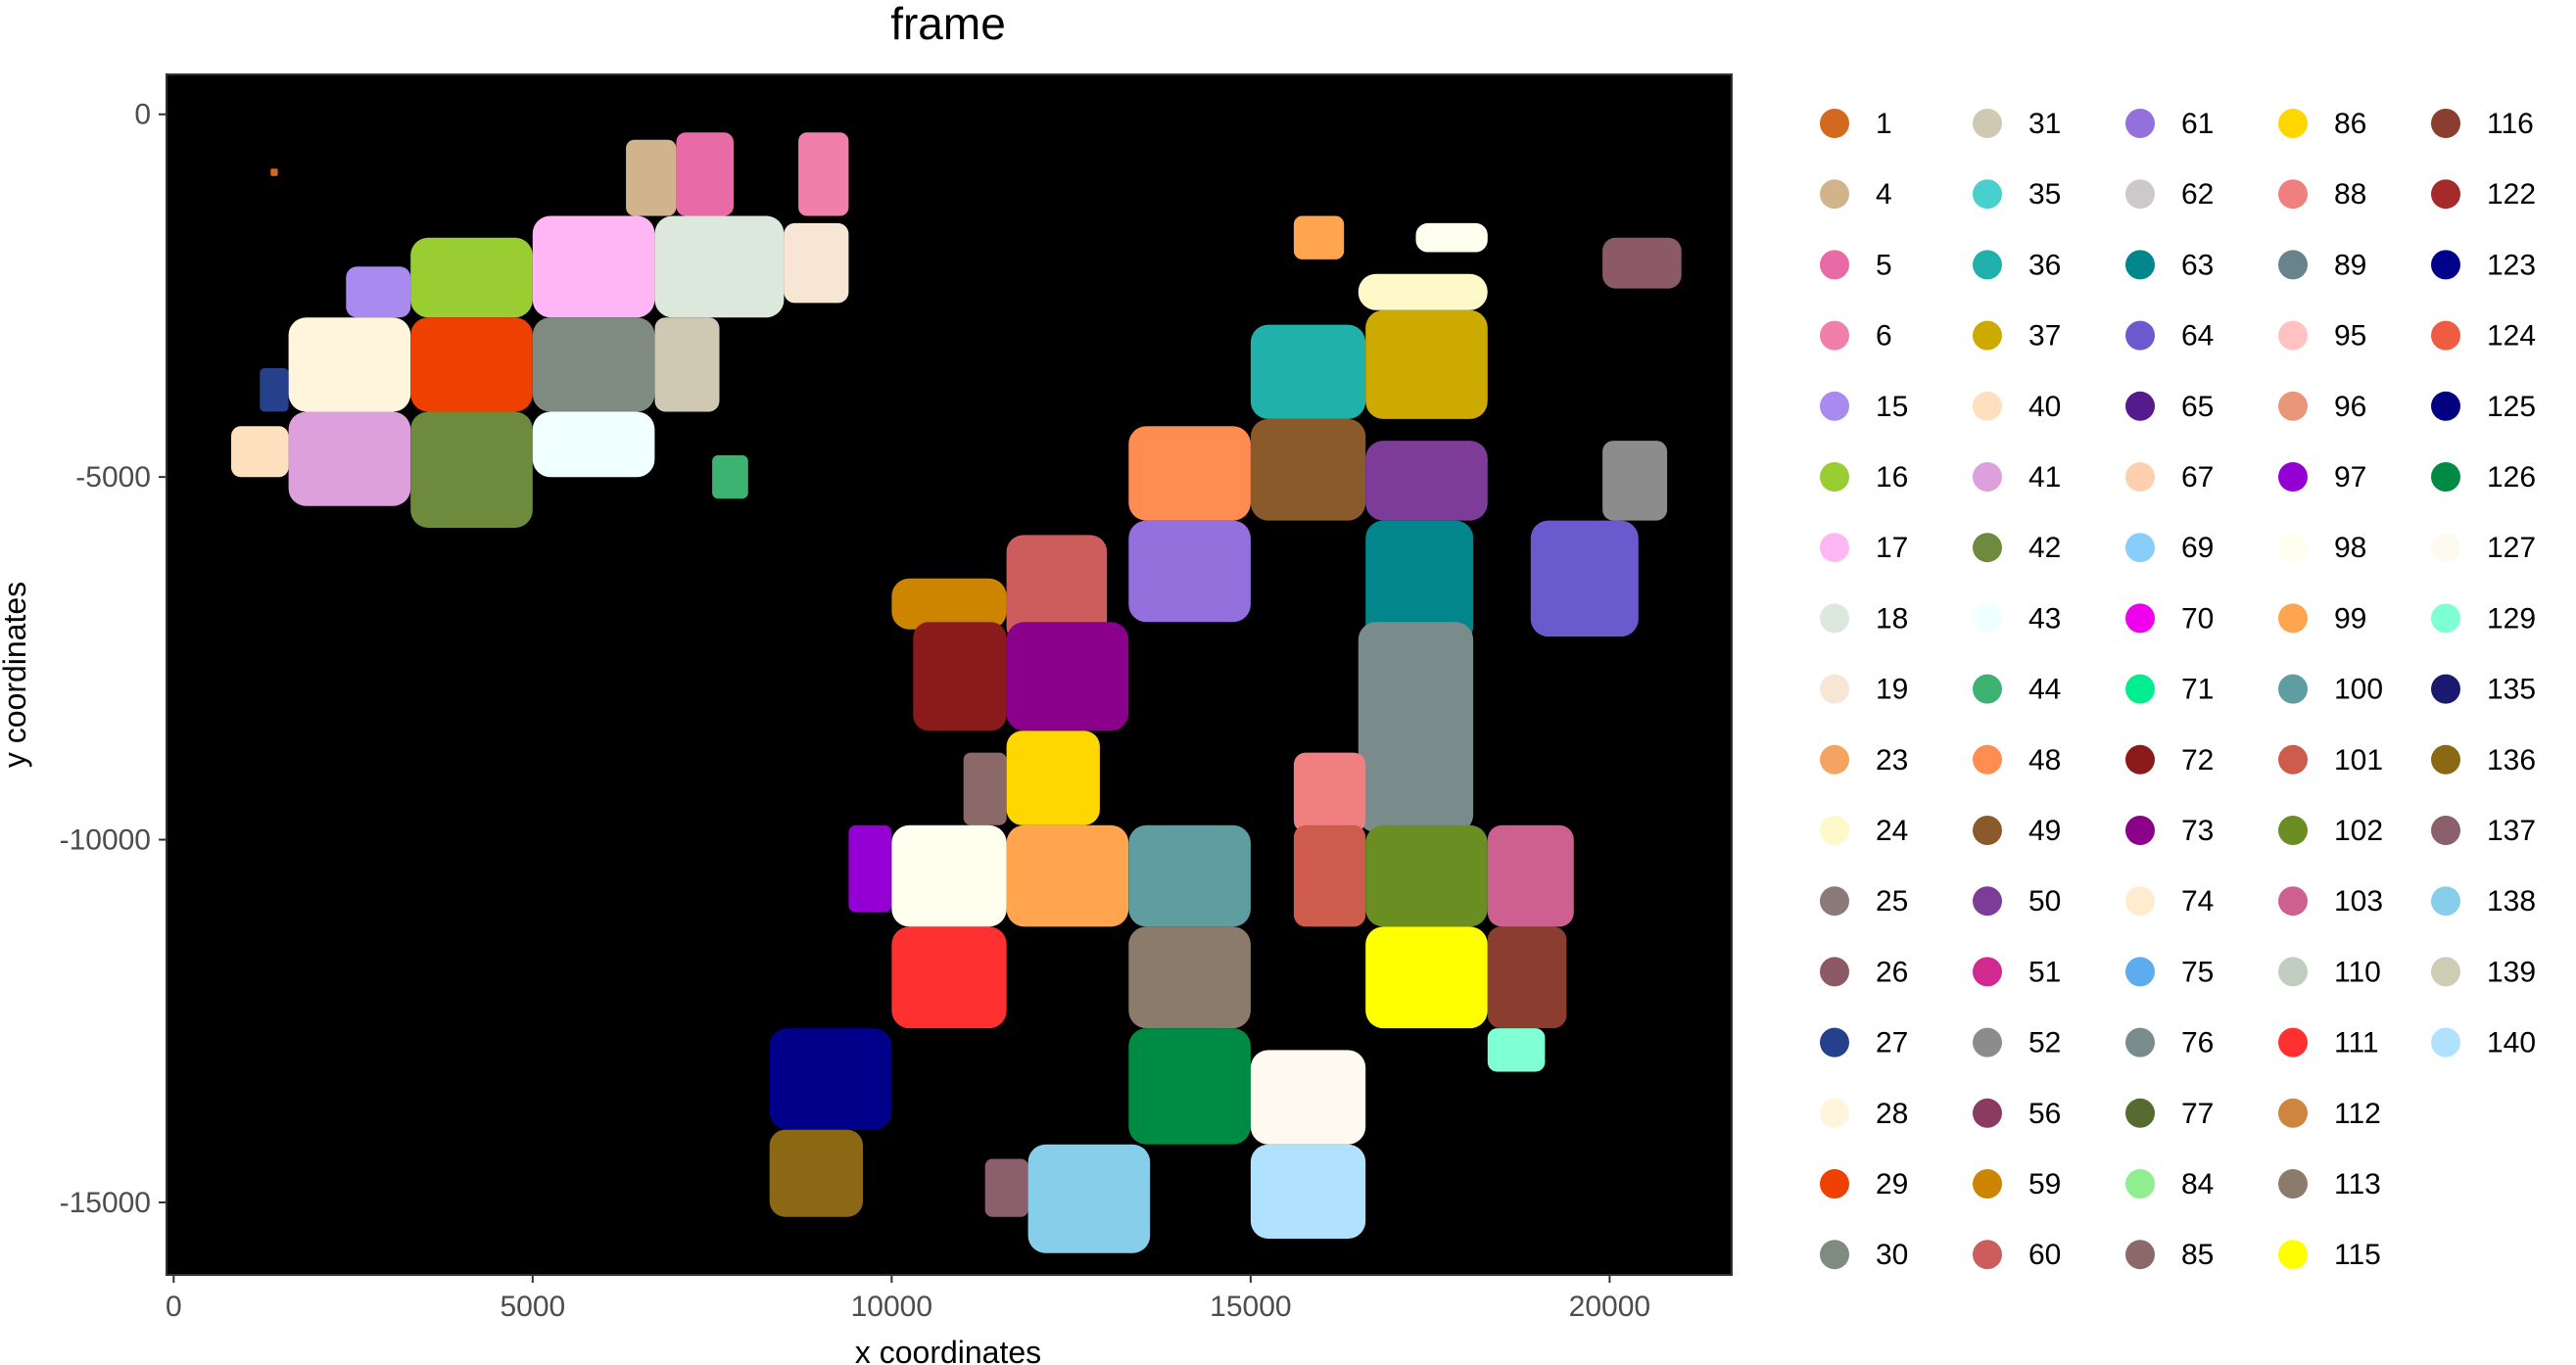 The height and width of the screenshot is (1365, 2576). Describe the element at coordinates (2511, 336) in the screenshot. I see `legend-label: 124` at that location.